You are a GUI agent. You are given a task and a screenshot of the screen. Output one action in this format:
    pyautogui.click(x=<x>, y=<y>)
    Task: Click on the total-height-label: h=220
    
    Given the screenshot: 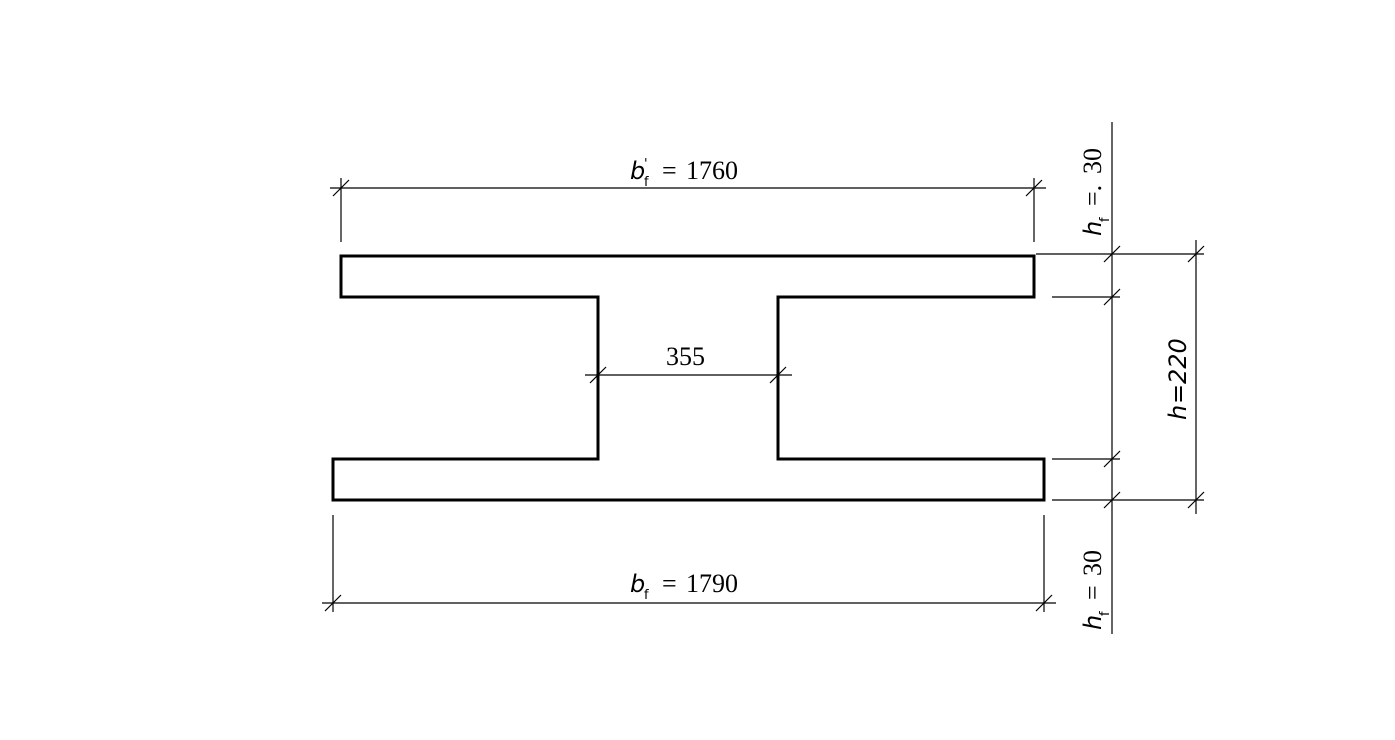 What is the action you would take?
    pyautogui.click(x=1178, y=379)
    